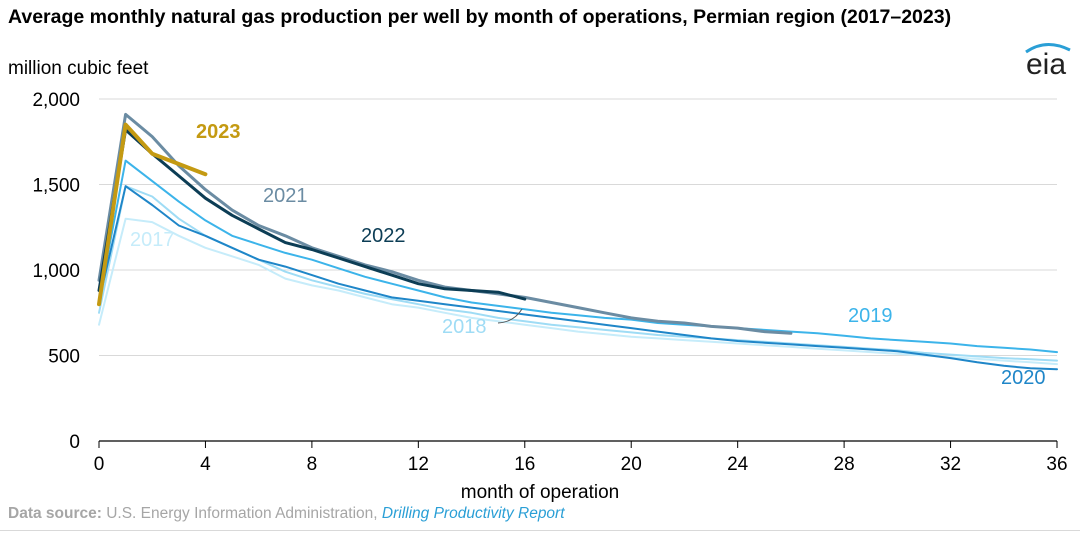 The height and width of the screenshot is (533, 1080). Describe the element at coordinates (1056, 464) in the screenshot. I see `x-tick-label-36: 36` at that location.